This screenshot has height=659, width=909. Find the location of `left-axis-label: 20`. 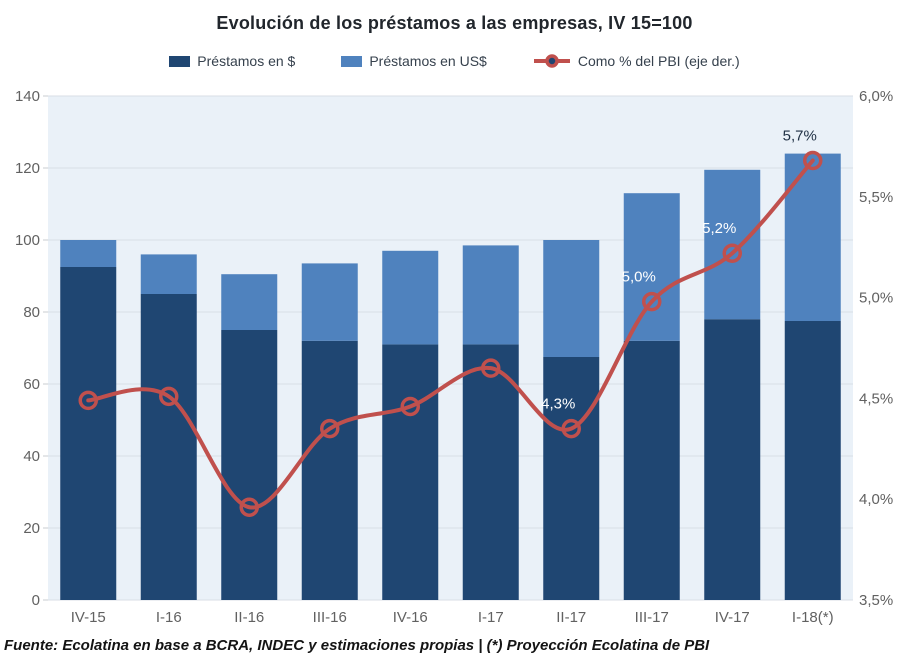

left-axis-label: 20 is located at coordinates (31, 528).